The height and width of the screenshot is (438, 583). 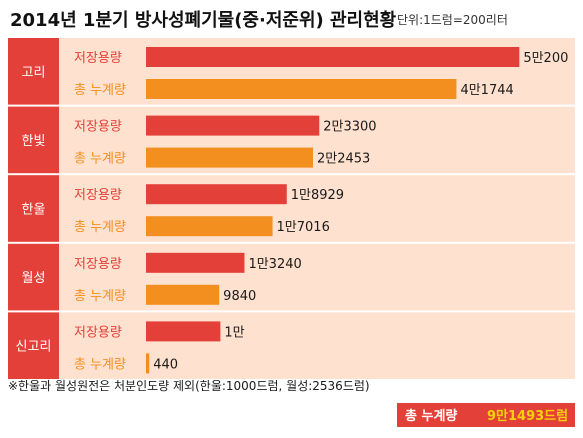 I want to click on plant-label-5: 신고리, so click(x=34, y=347).